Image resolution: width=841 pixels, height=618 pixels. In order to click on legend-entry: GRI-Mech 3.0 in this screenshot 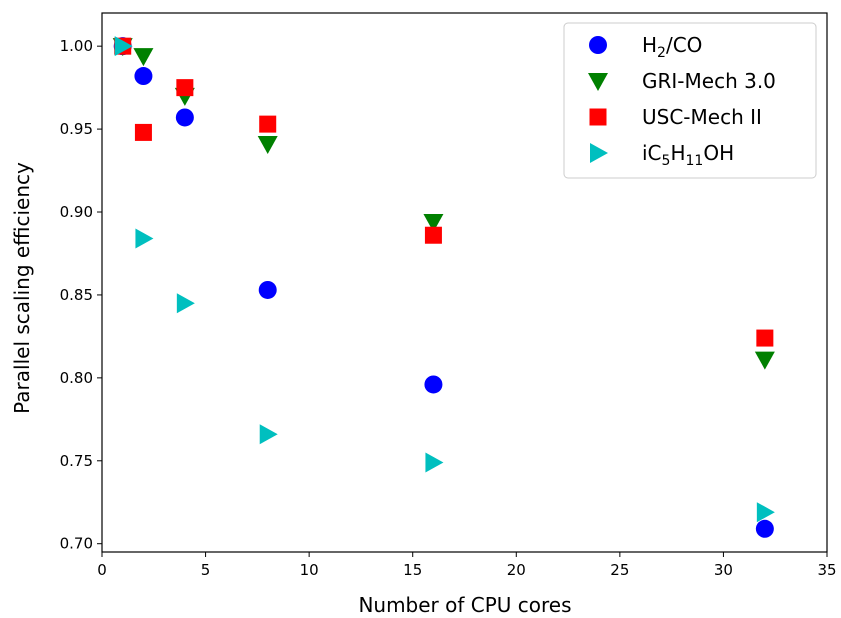, I will do `click(682, 81)`.